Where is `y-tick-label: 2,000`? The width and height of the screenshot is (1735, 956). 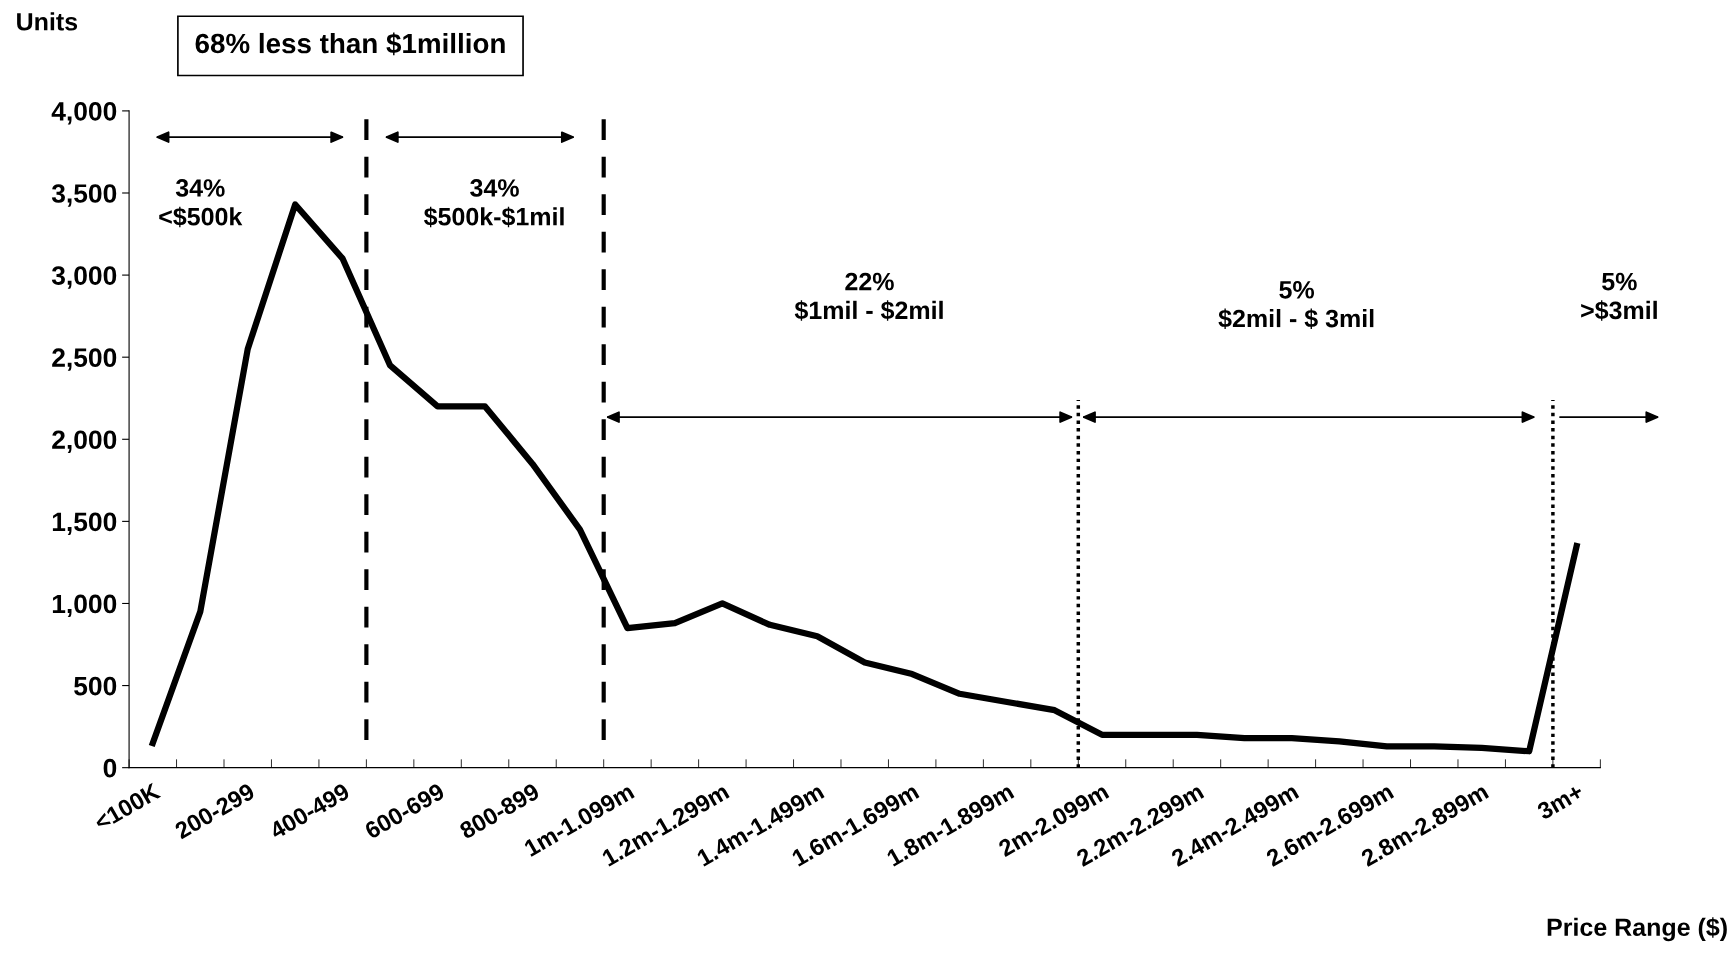
y-tick-label: 2,000 is located at coordinates (84, 441).